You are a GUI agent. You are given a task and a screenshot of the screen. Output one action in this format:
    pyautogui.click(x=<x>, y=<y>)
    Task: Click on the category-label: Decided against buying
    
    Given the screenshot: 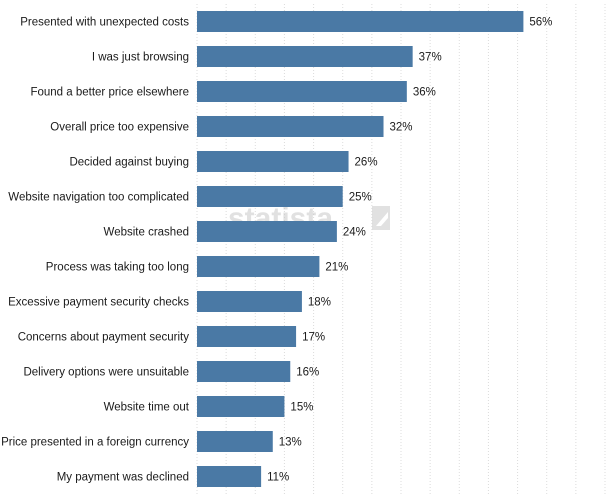 What is the action you would take?
    pyautogui.click(x=129, y=163)
    